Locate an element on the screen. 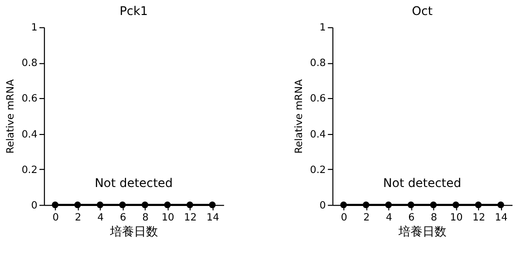  chart-title: Pck1 is located at coordinates (134, 11).